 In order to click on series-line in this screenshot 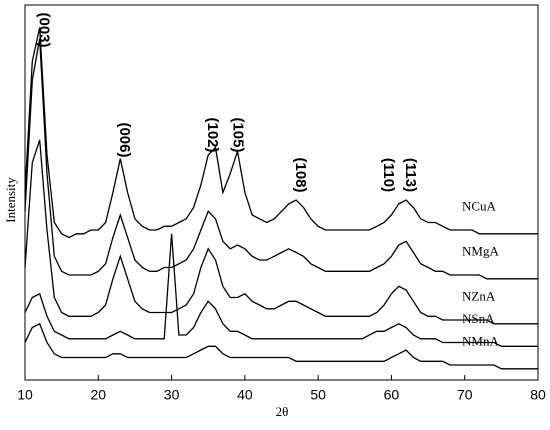, I will do `click(281, 346)`.